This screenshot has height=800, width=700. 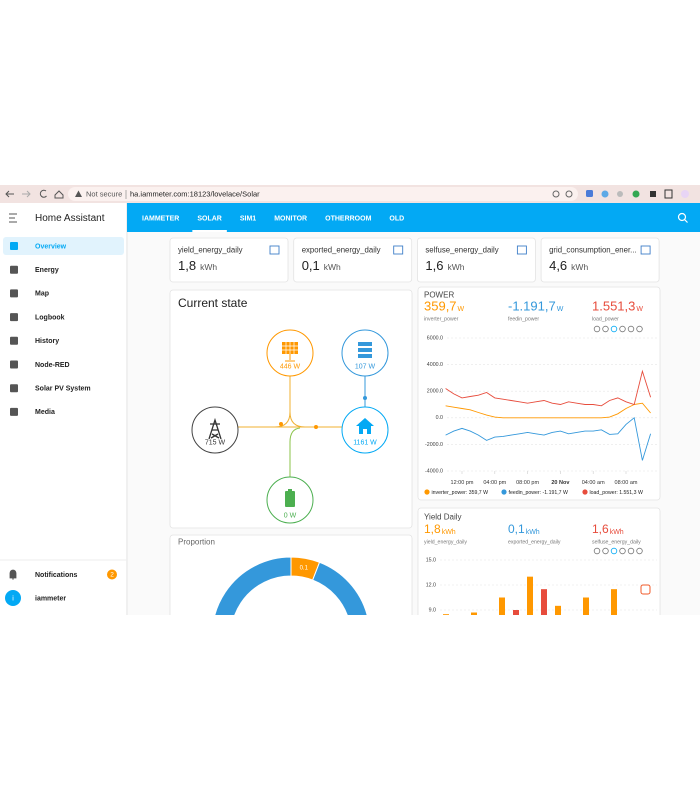 I want to click on tabs: IAMMETER SOLAR SIM1 MONITOR OTHERROOM OLD, so click(x=273, y=223).